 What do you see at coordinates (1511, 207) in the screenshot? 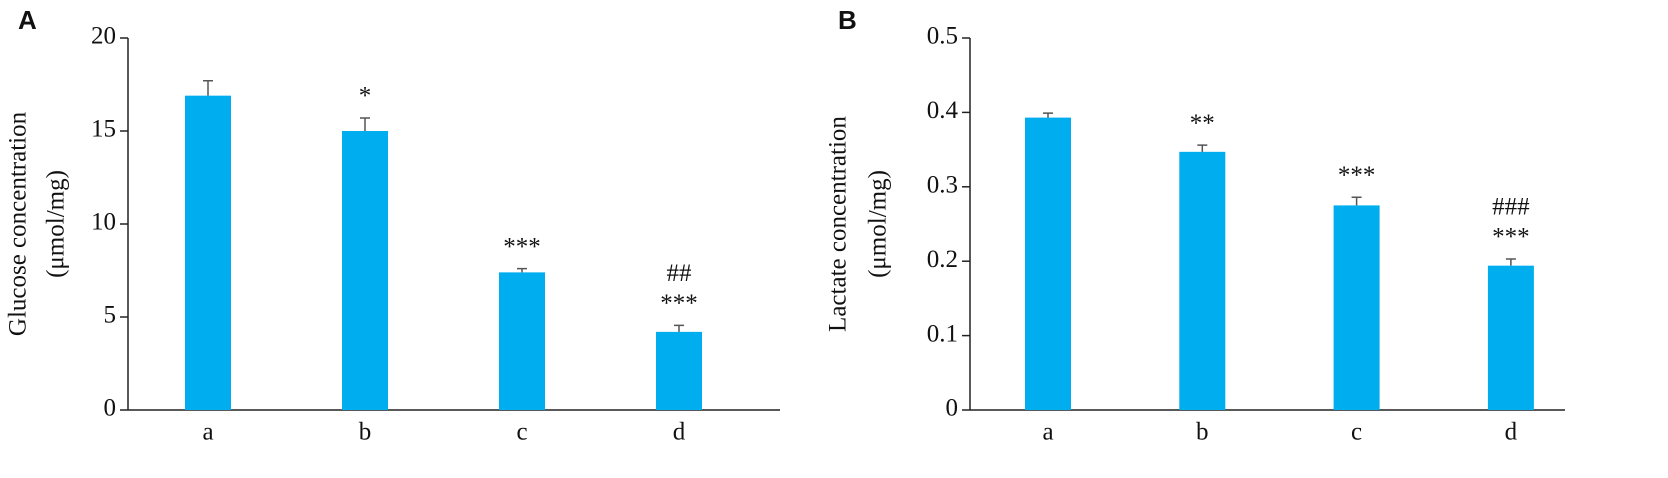
I see `significance-label: ###` at bounding box center [1511, 207].